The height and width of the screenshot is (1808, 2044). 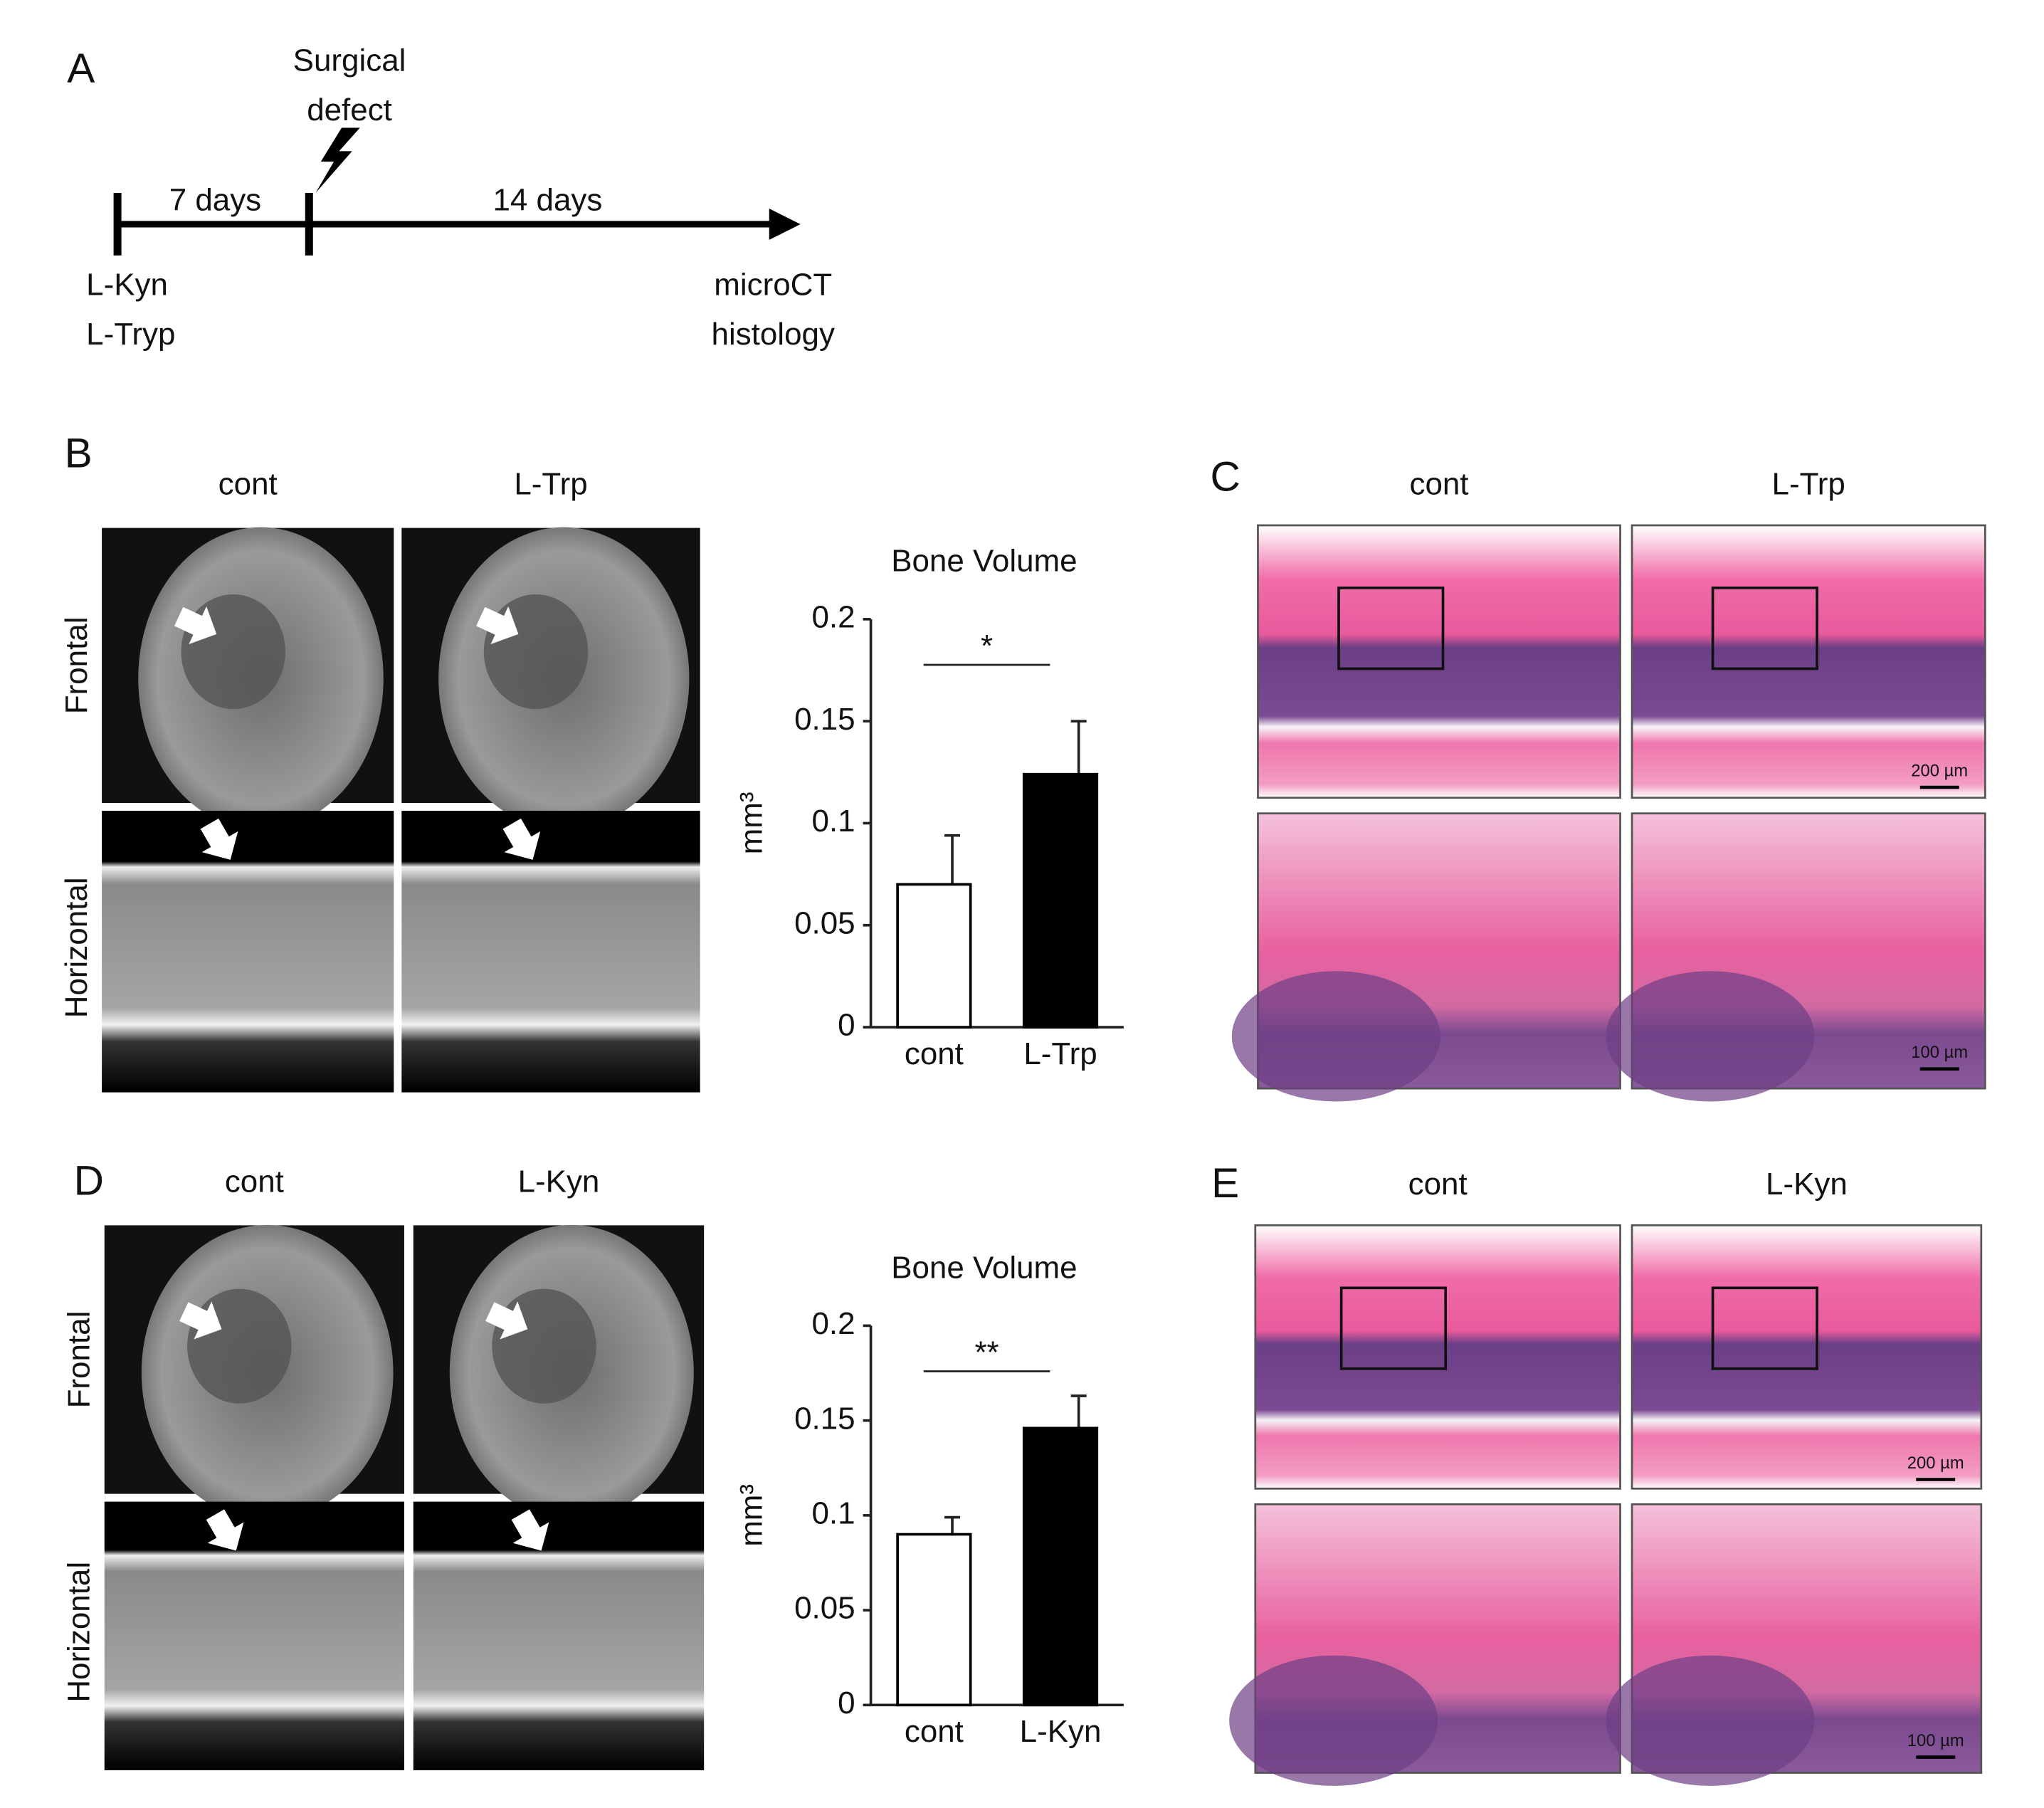 I want to click on interval-label: 7 days, so click(x=215, y=199).